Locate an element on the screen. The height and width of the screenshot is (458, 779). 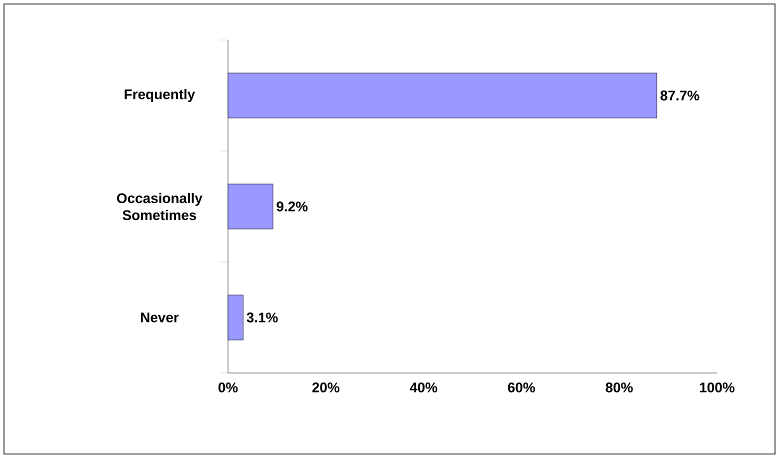
x-tick-label: 60% is located at coordinates (521, 387).